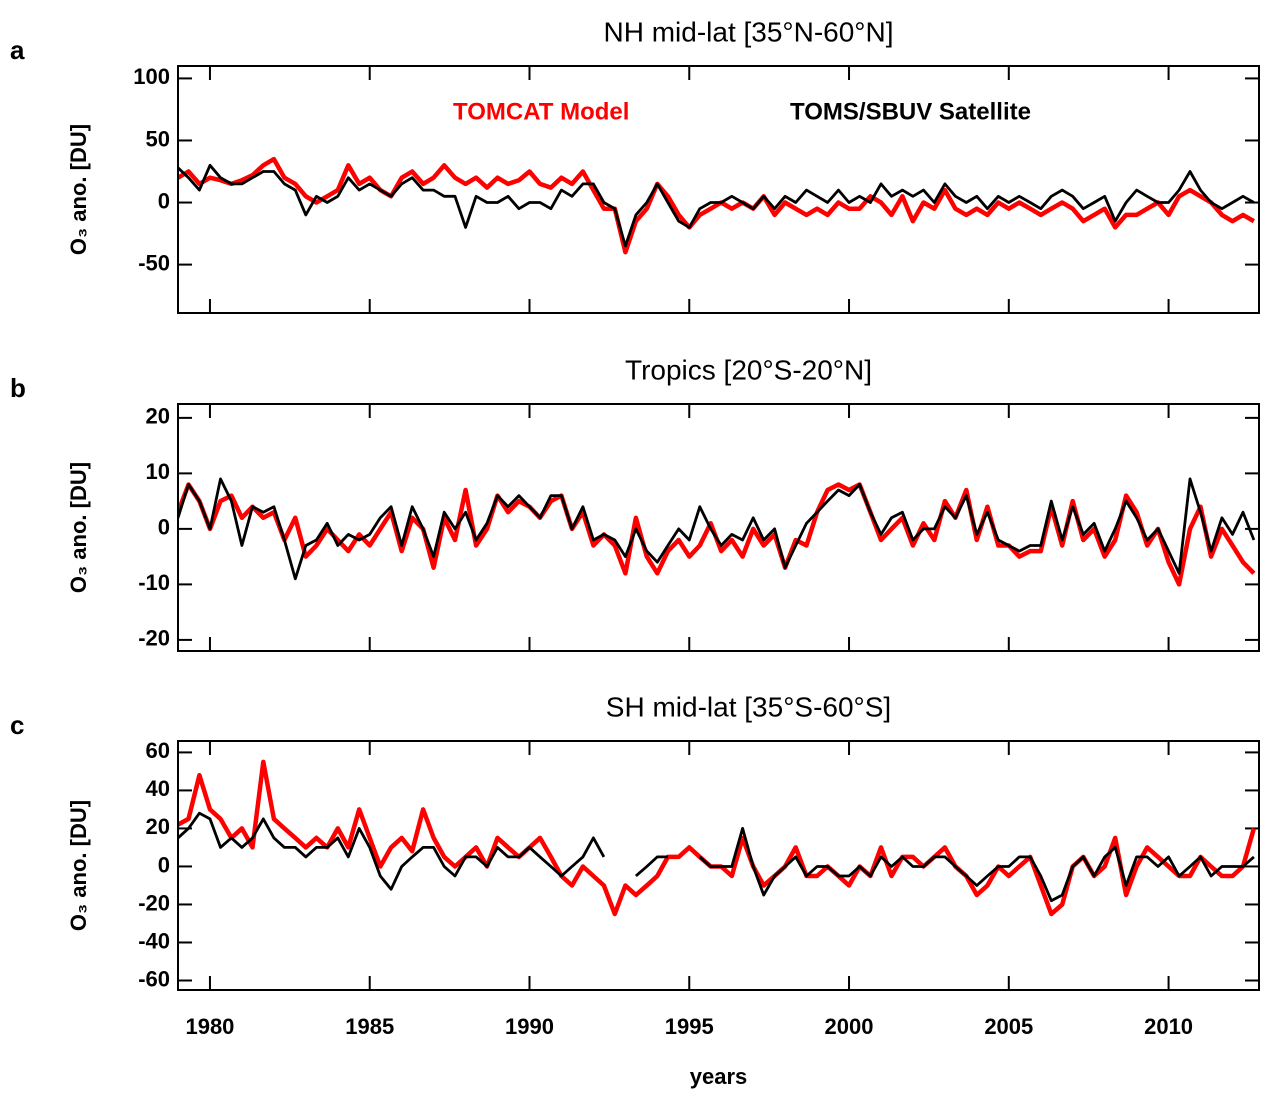 Image resolution: width=1266 pixels, height=1093 pixels. Describe the element at coordinates (158, 788) in the screenshot. I see `y-tick-label: 40` at that location.